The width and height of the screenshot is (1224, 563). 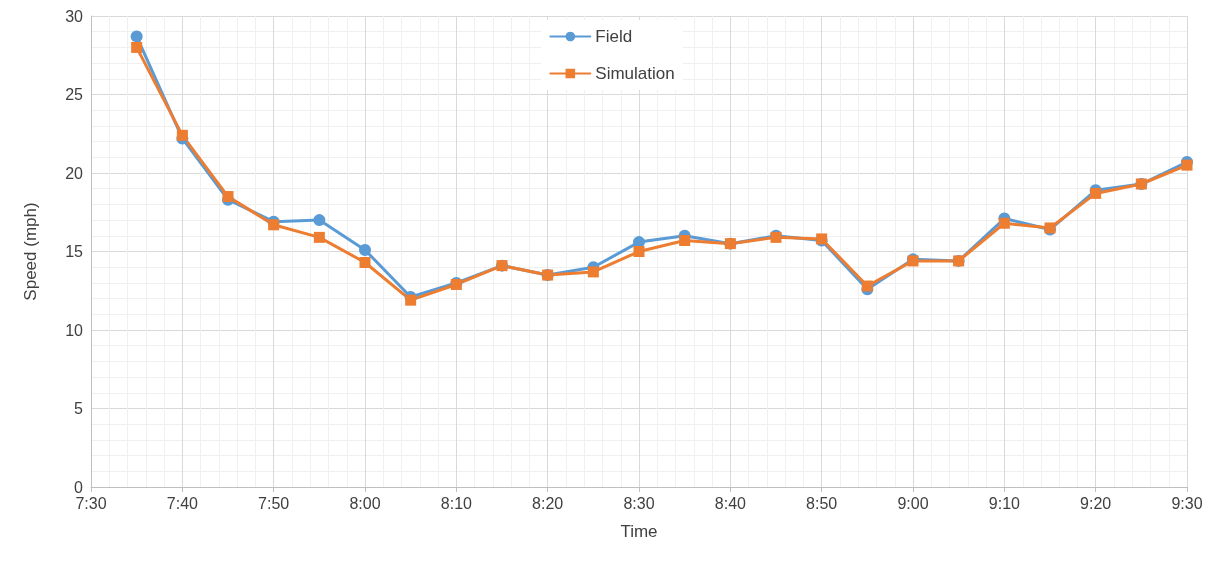 What do you see at coordinates (635, 73) in the screenshot?
I see `legend-label: Simulation` at bounding box center [635, 73].